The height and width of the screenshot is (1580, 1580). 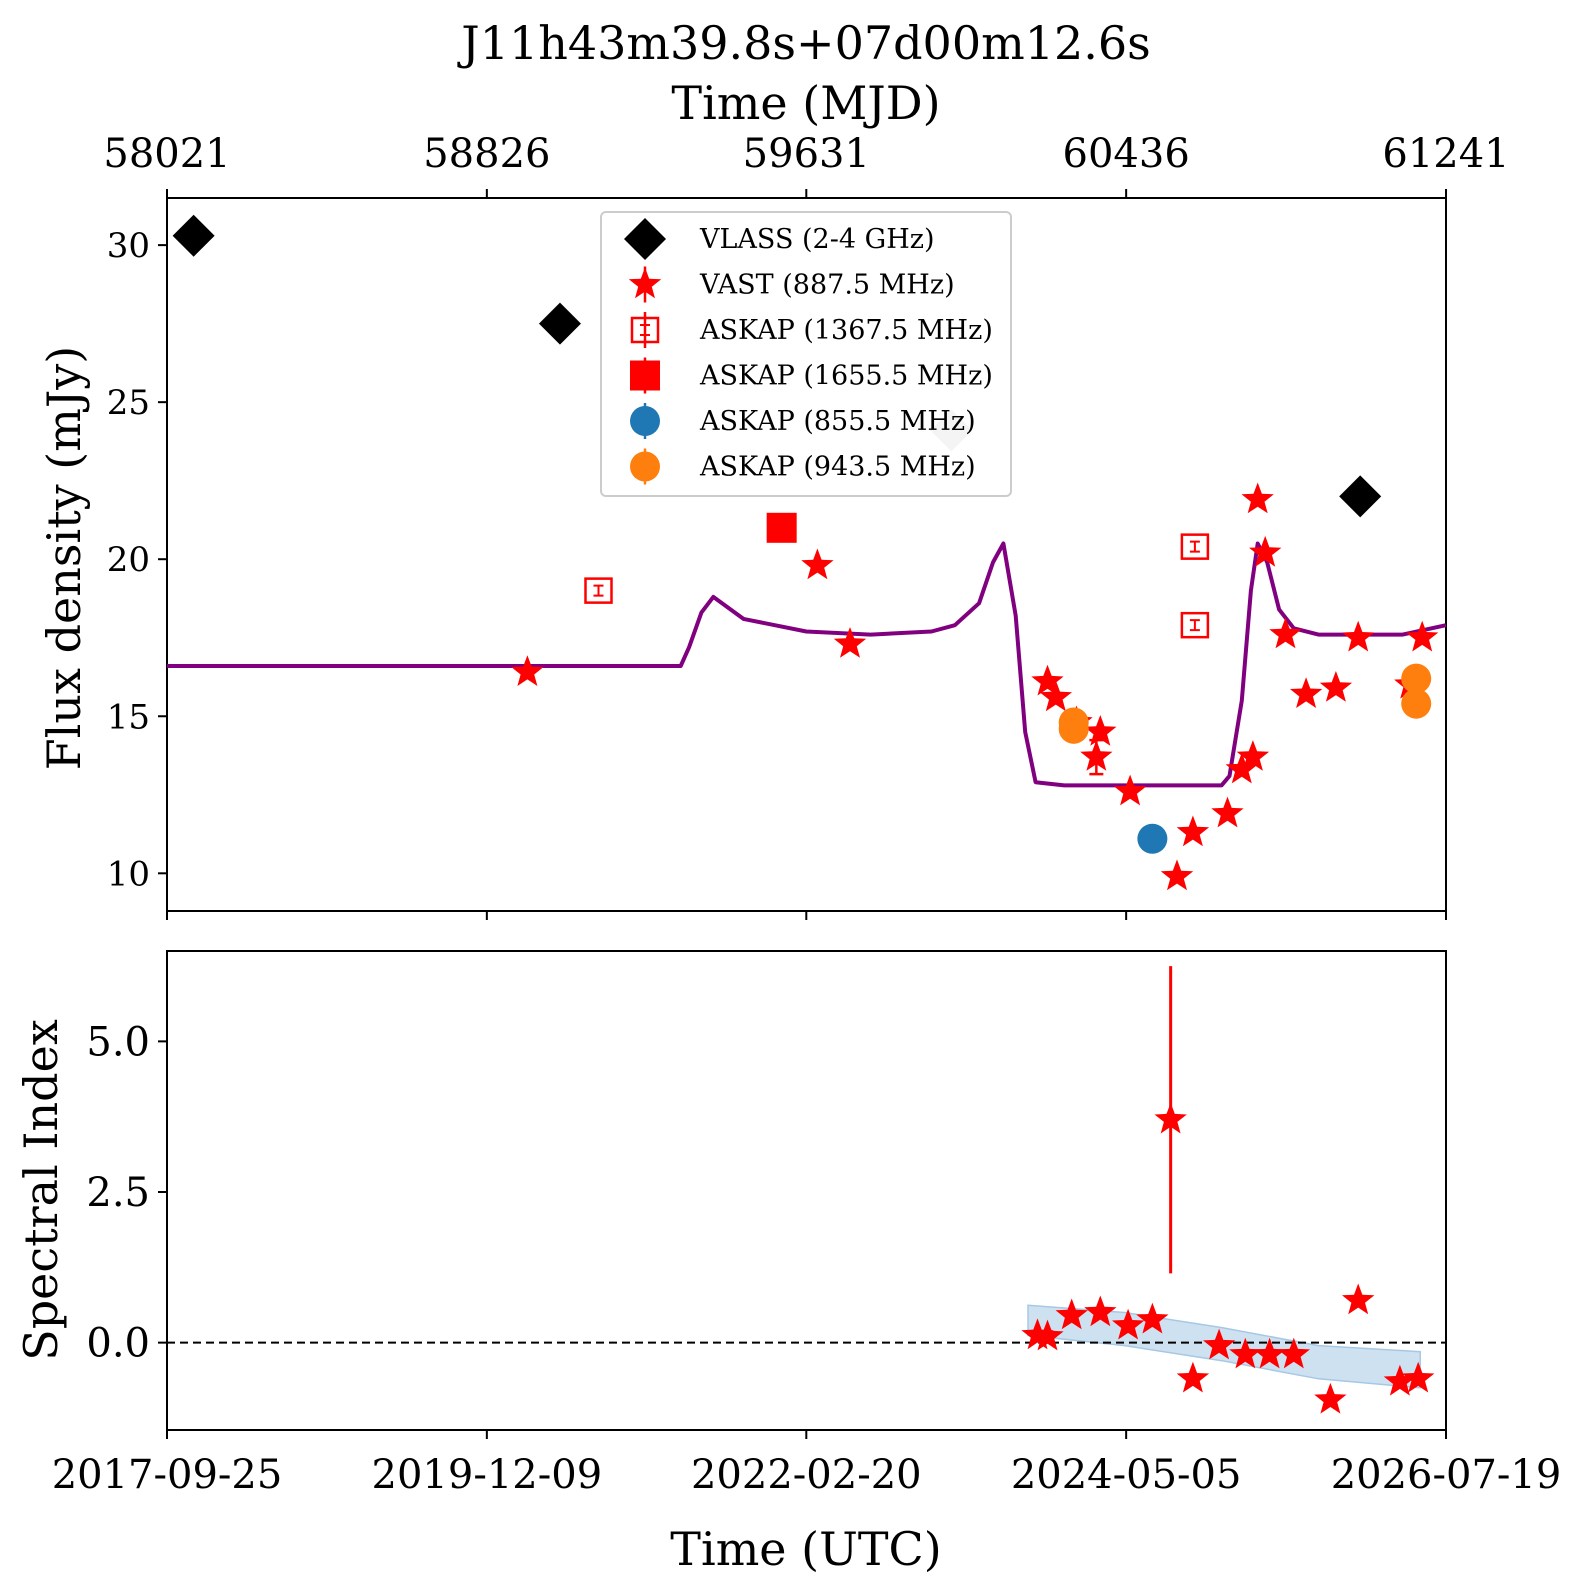 I want to click on legend-marker-open-square, so click(x=645, y=330).